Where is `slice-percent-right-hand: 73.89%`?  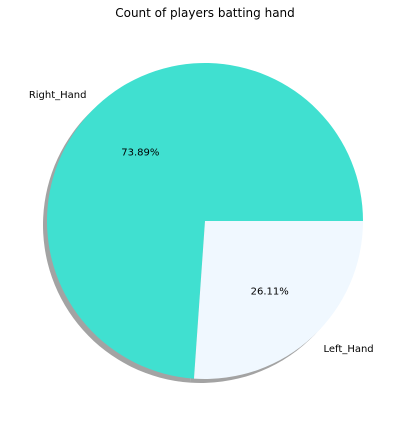 slice-percent-right-hand: 73.89% is located at coordinates (140, 153).